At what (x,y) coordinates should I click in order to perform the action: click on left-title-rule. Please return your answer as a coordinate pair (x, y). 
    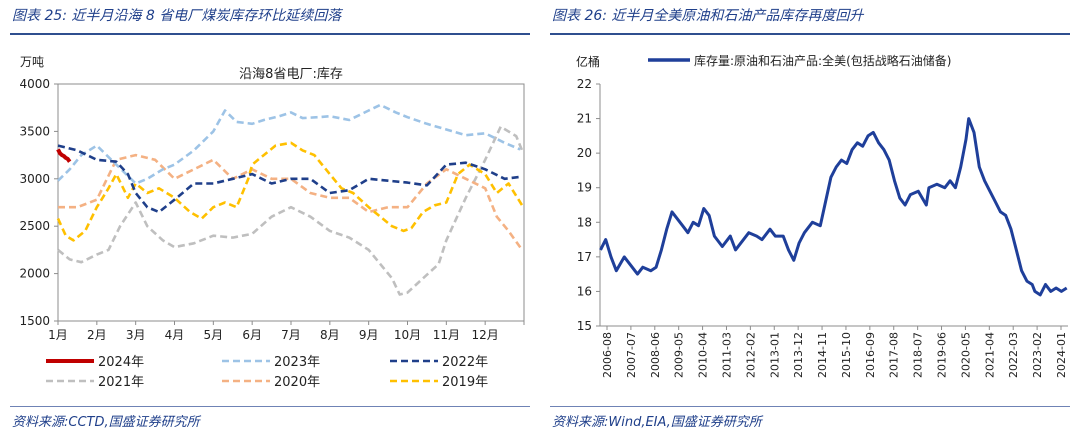
    Looking at the image, I should click on (270, 34).